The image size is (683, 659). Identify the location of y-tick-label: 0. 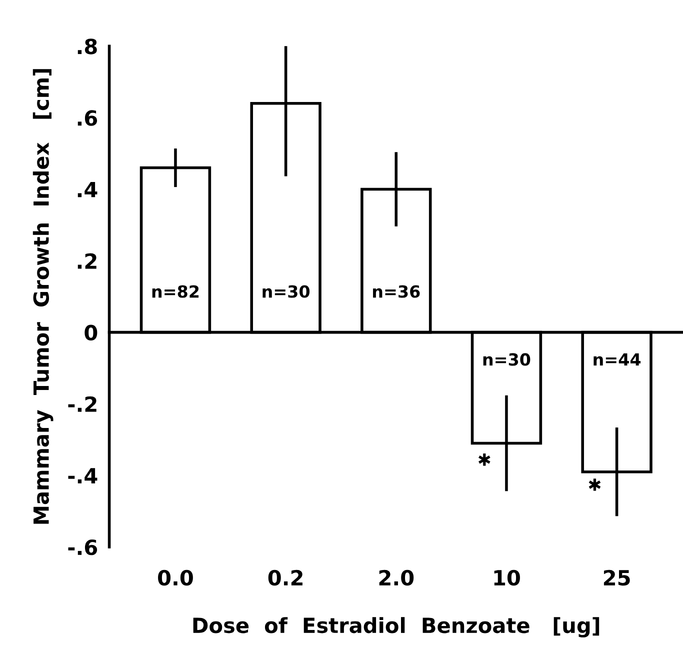
(91, 332).